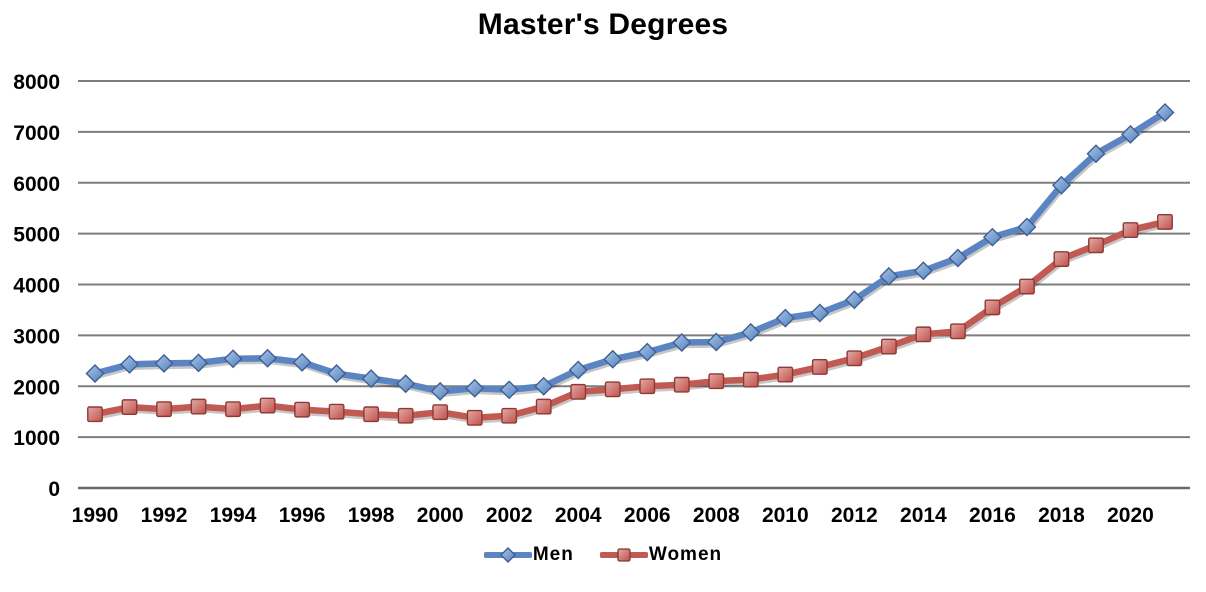 The height and width of the screenshot is (592, 1206). I want to click on legend-label-men: Men, so click(553, 554).